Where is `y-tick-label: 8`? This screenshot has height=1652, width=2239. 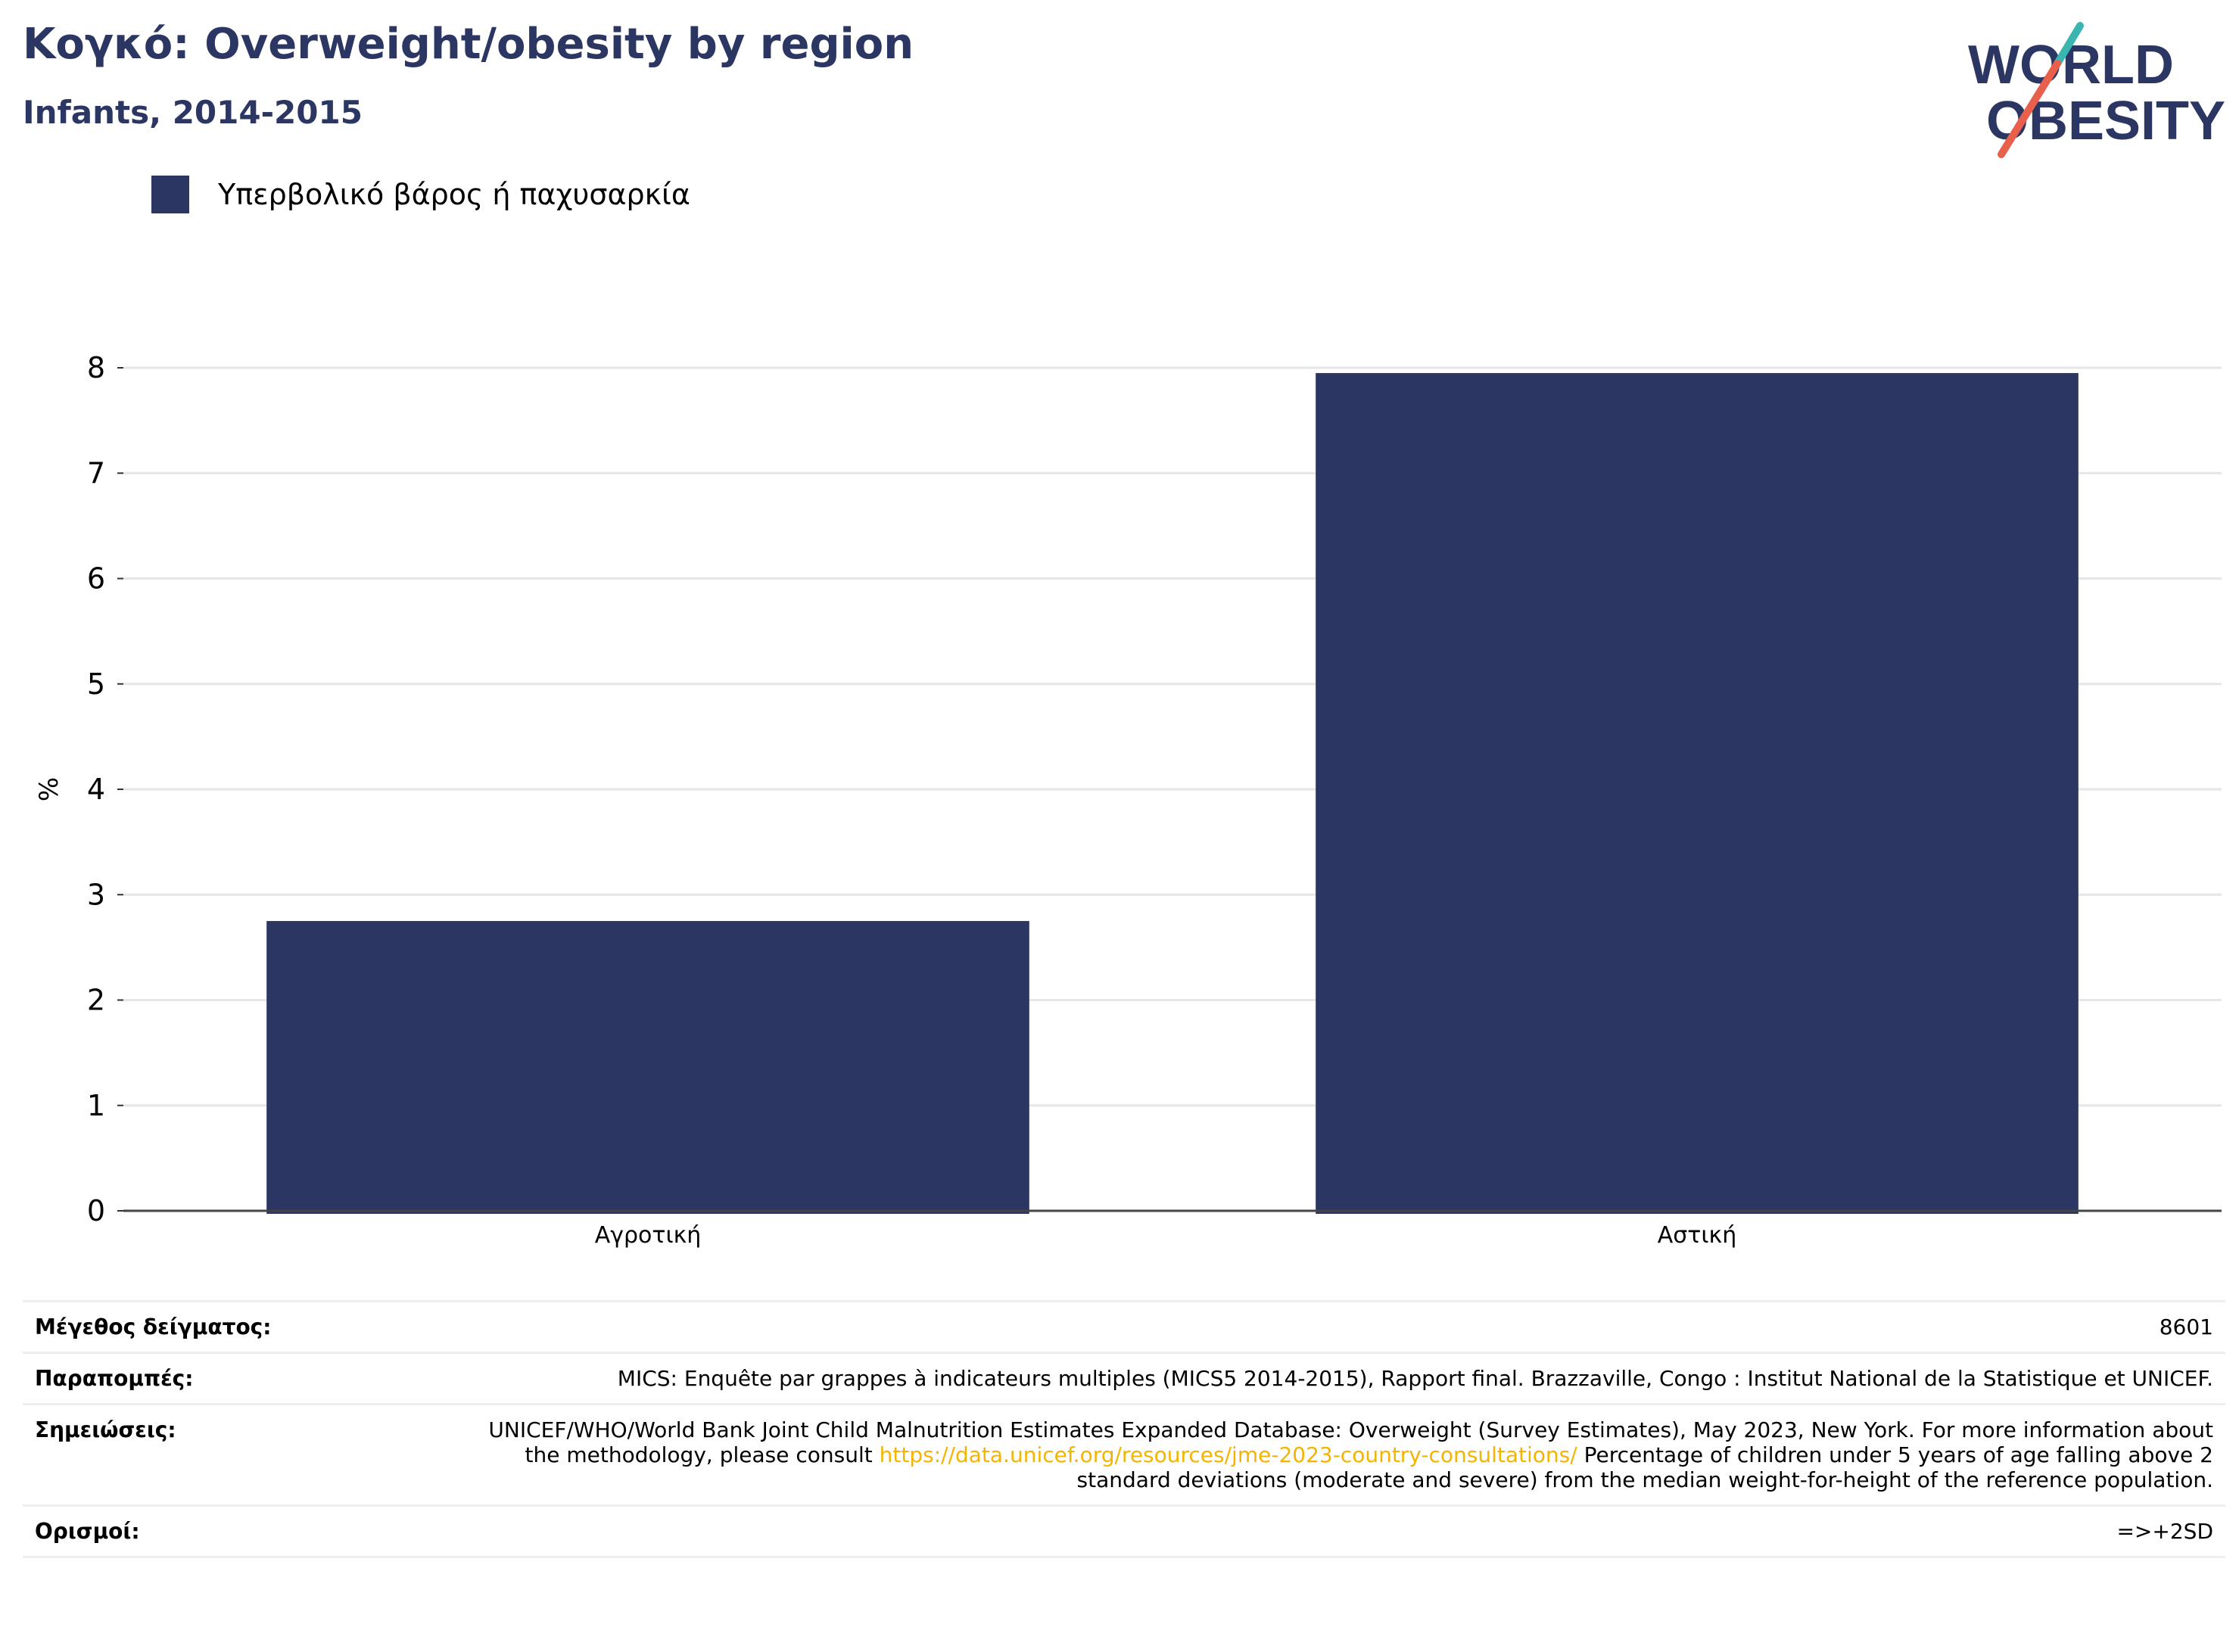 y-tick-label: 8 is located at coordinates (96, 367).